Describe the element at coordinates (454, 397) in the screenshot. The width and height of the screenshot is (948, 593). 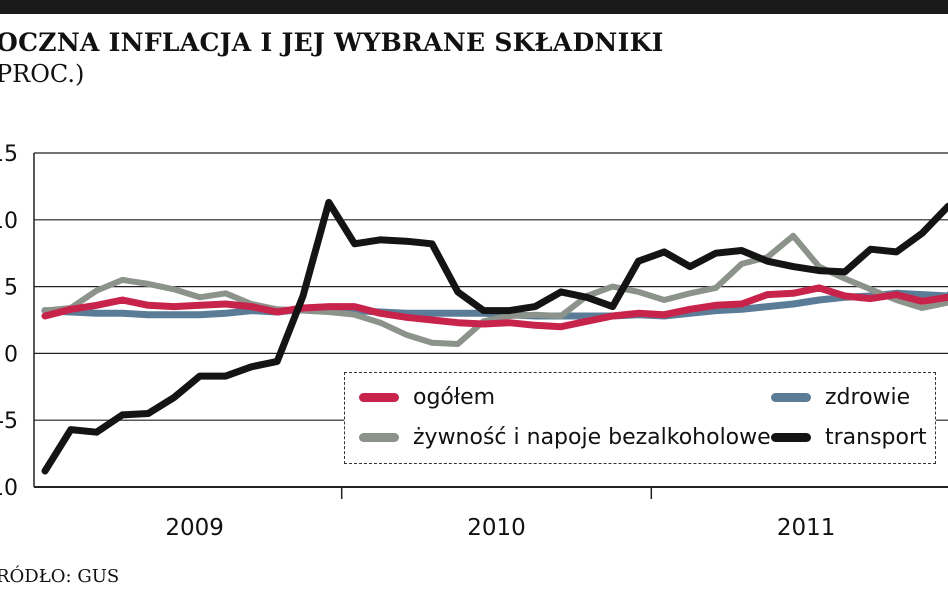
I see `legend-label-ogolem: ogółem` at that location.